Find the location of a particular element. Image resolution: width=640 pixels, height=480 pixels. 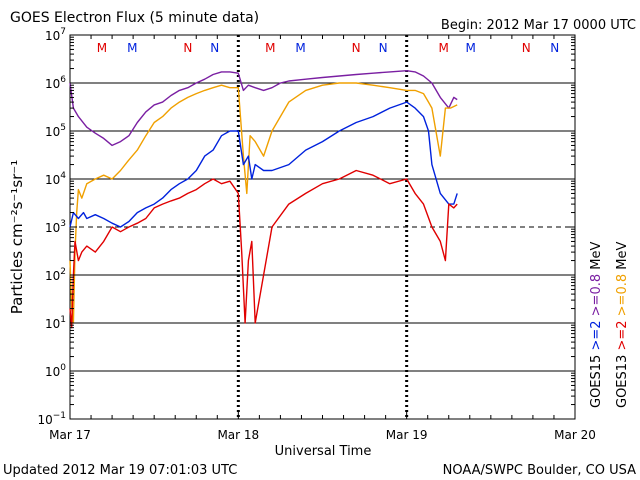

y-tick-label: 10⁷ is located at coordinates (55, 35).